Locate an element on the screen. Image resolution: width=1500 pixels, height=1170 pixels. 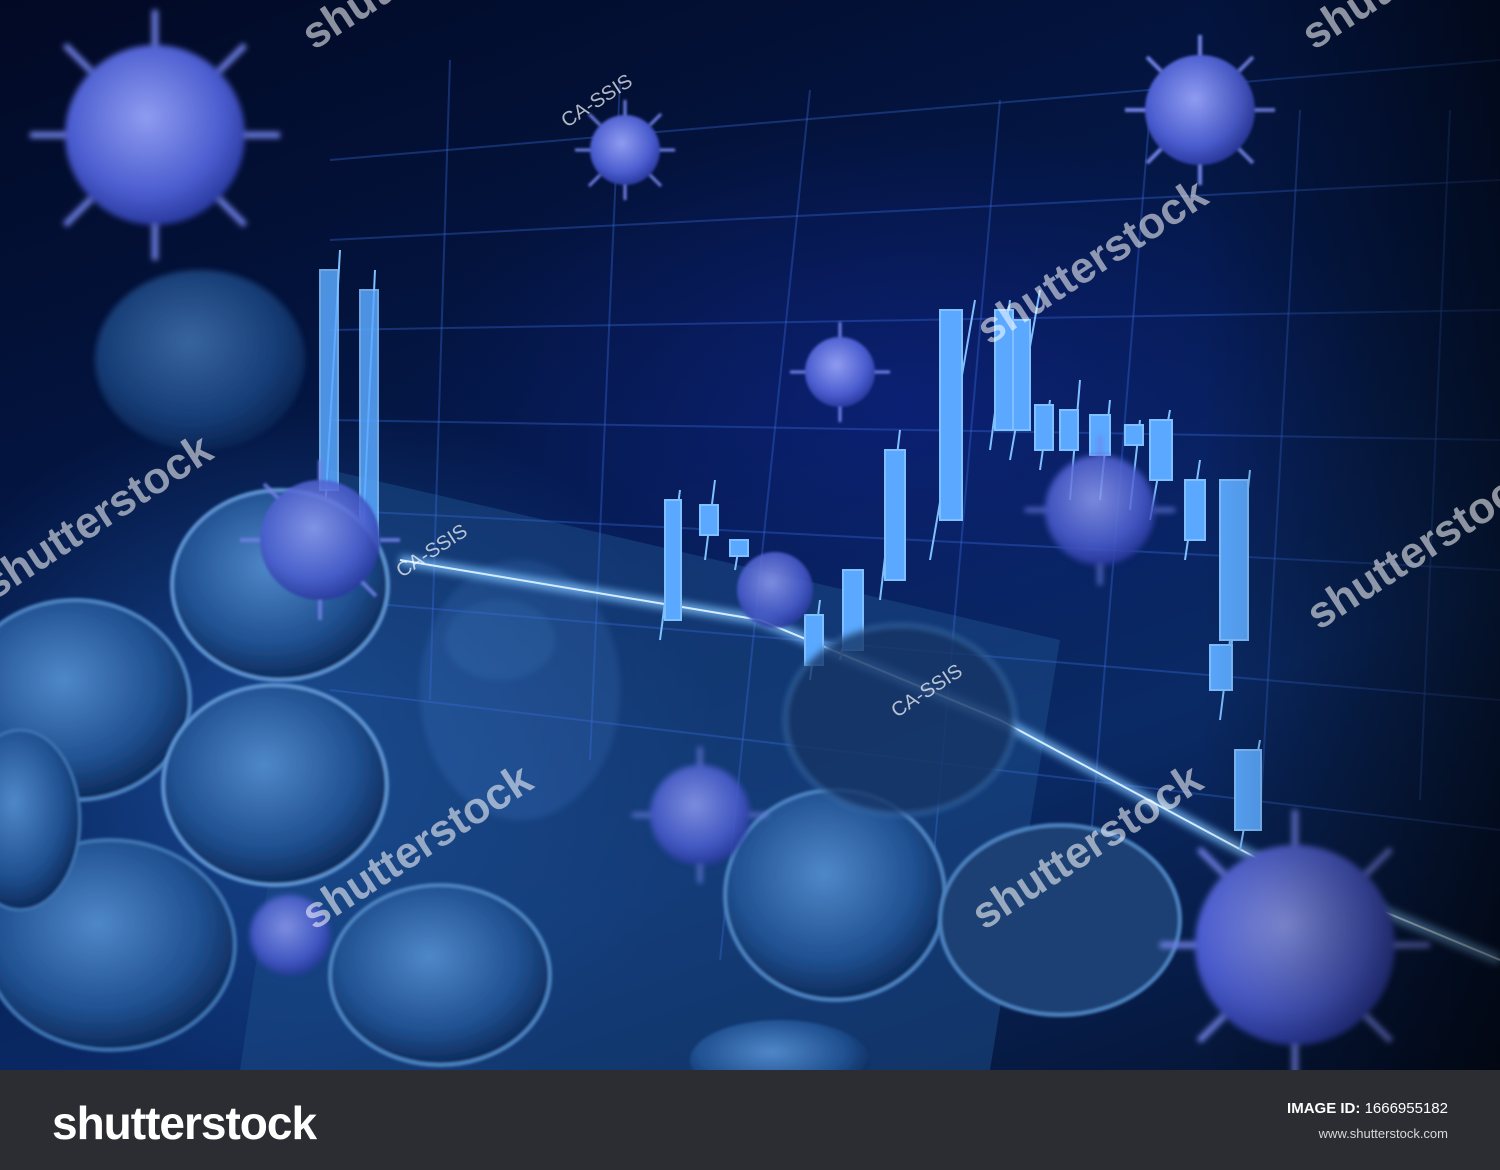
image-id-value: 1666955182 is located at coordinates (1406, 1108).